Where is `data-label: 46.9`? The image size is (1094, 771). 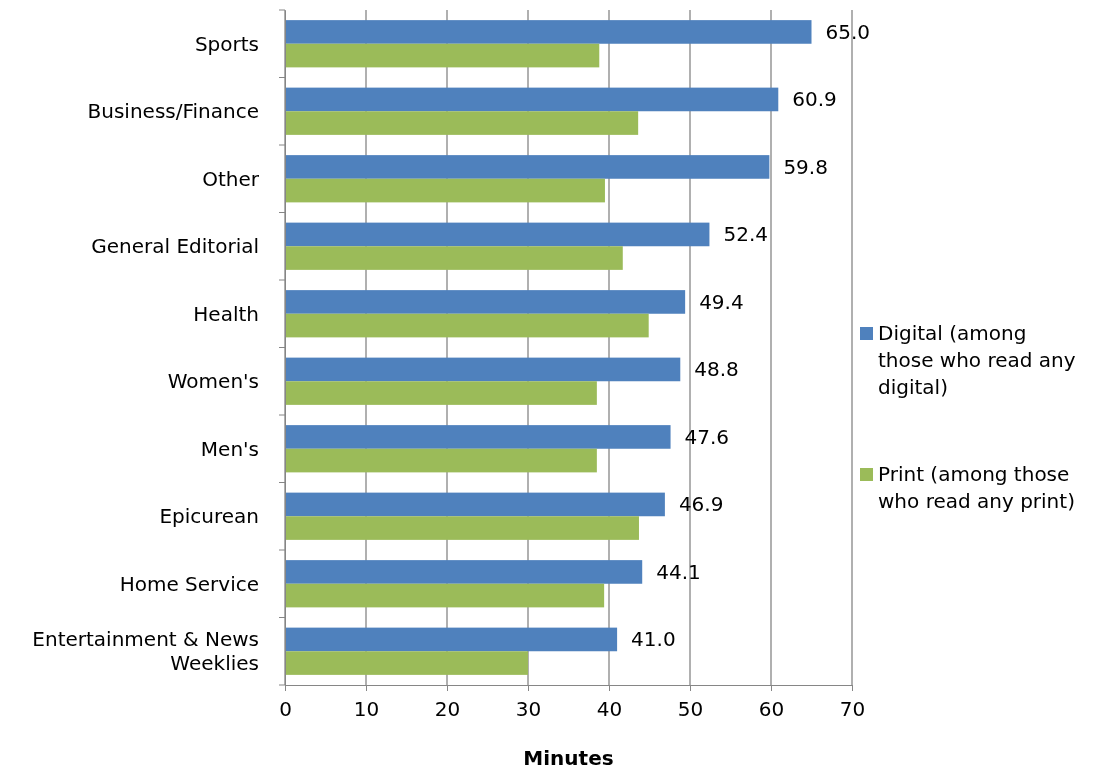 data-label: 46.9 is located at coordinates (701, 504).